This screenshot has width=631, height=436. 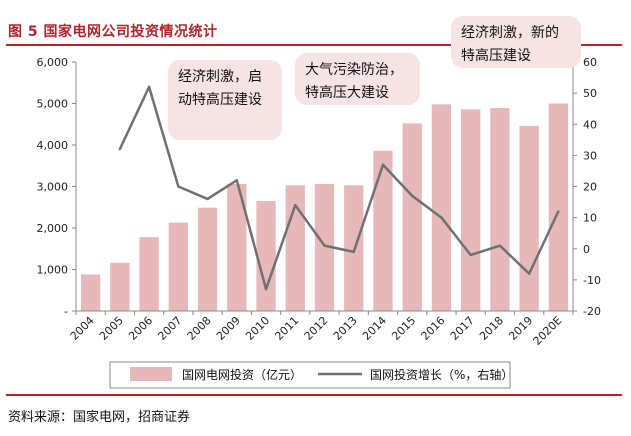 What do you see at coordinates (491, 328) in the screenshot?
I see `x-tick-label: 2018` at bounding box center [491, 328].